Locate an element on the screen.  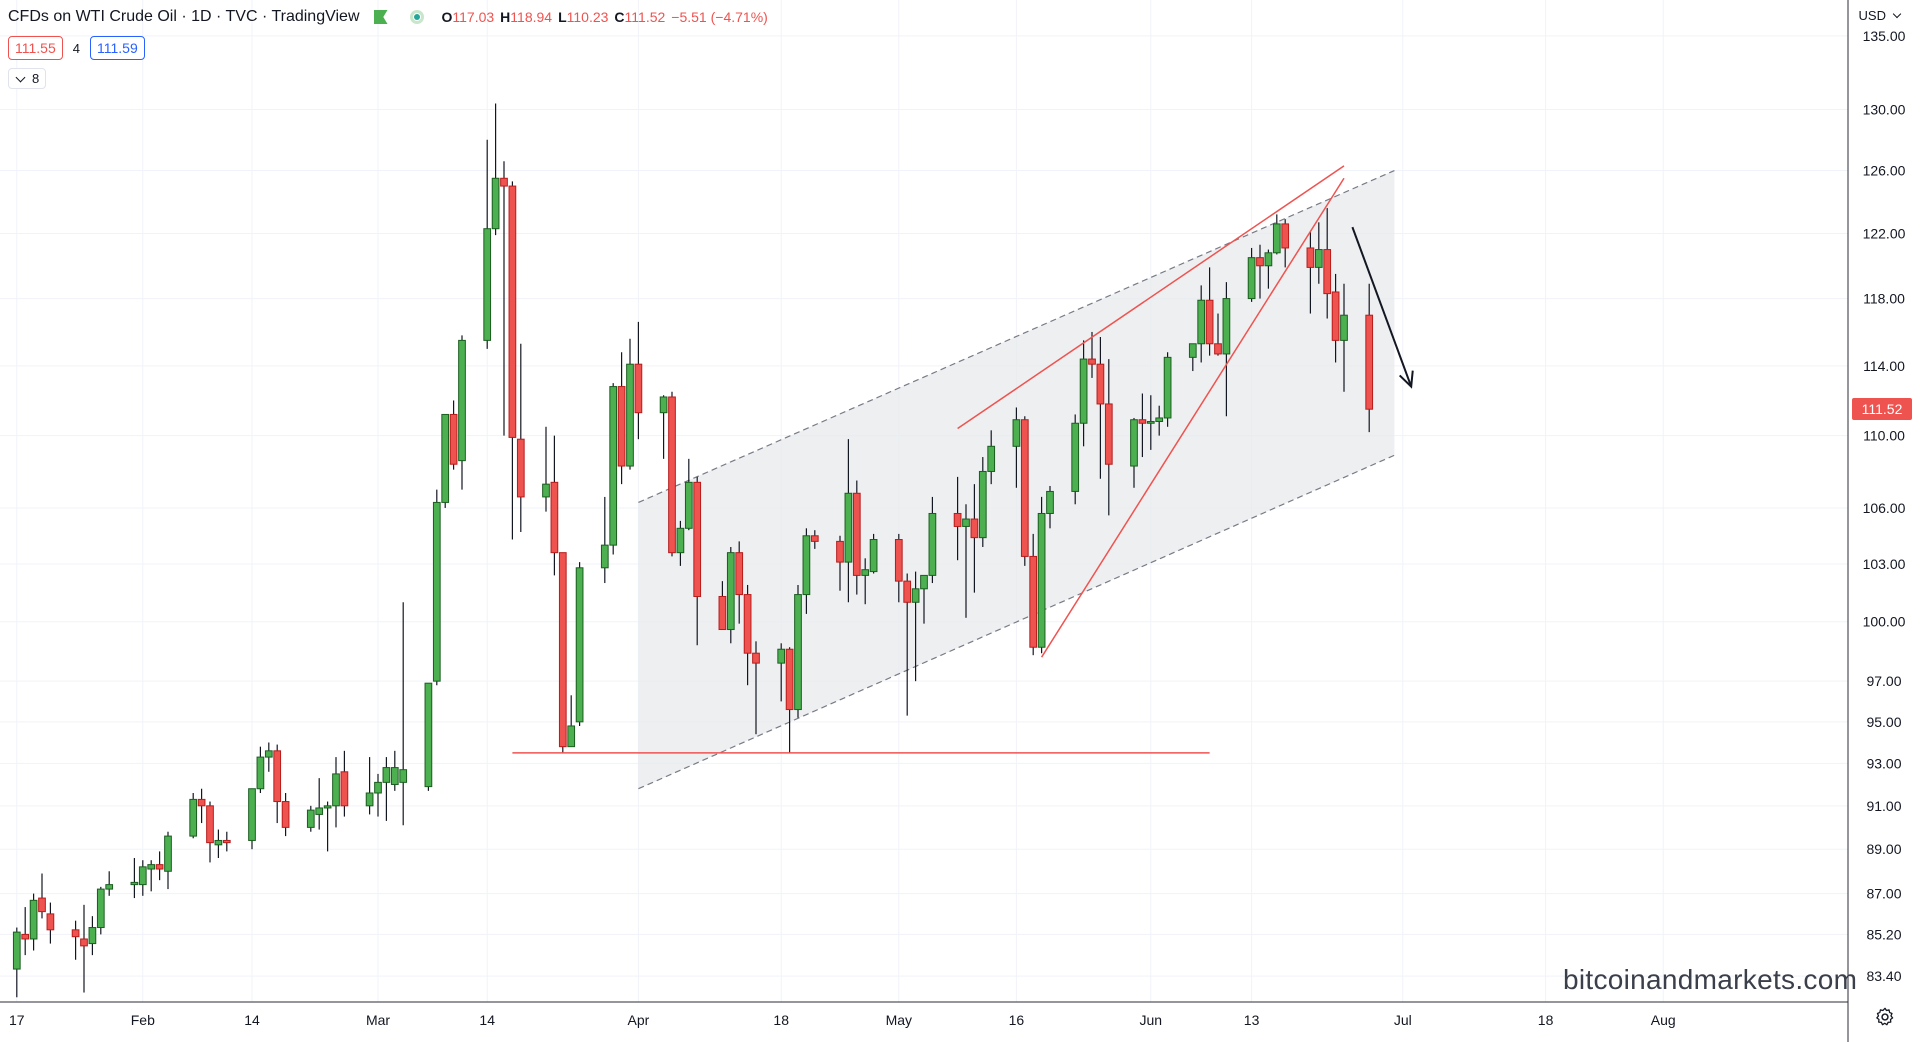
price-tick-label: 110.00 is located at coordinates (1884, 436).